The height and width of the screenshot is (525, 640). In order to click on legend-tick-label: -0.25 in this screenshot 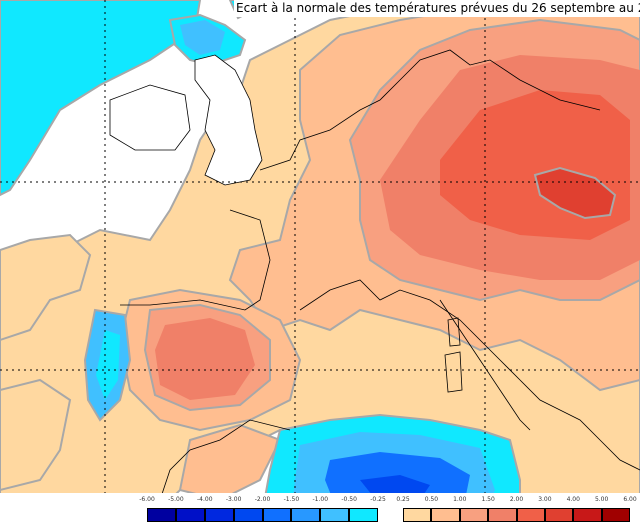, I will do `click(378, 499)`.